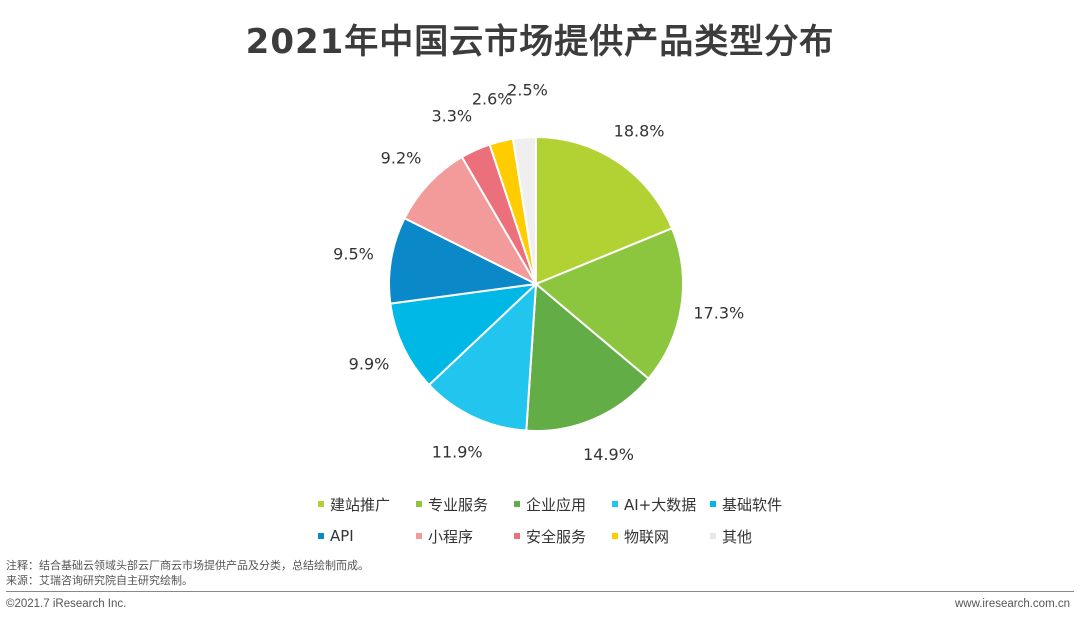  What do you see at coordinates (556, 536) in the screenshot?
I see `legend-label: 安全服务` at bounding box center [556, 536].